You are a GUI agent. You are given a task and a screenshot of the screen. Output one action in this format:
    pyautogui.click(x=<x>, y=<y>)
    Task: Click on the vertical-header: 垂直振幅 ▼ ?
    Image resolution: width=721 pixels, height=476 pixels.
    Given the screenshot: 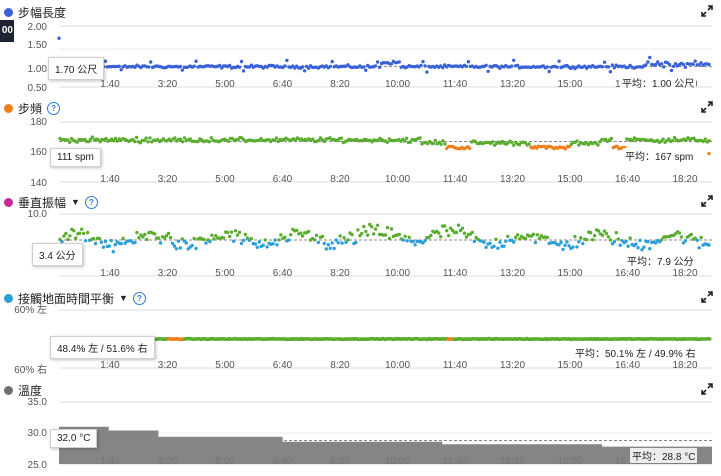 What is the action you would take?
    pyautogui.click(x=51, y=202)
    